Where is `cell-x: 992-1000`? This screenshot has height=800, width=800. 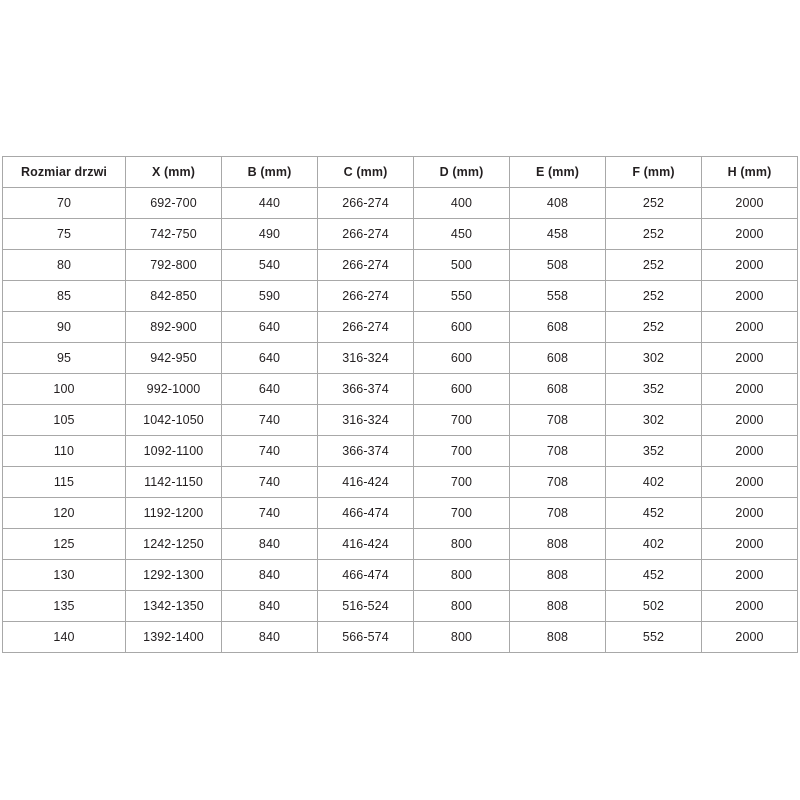
cell-x: 992-1000 is located at coordinates (173, 389).